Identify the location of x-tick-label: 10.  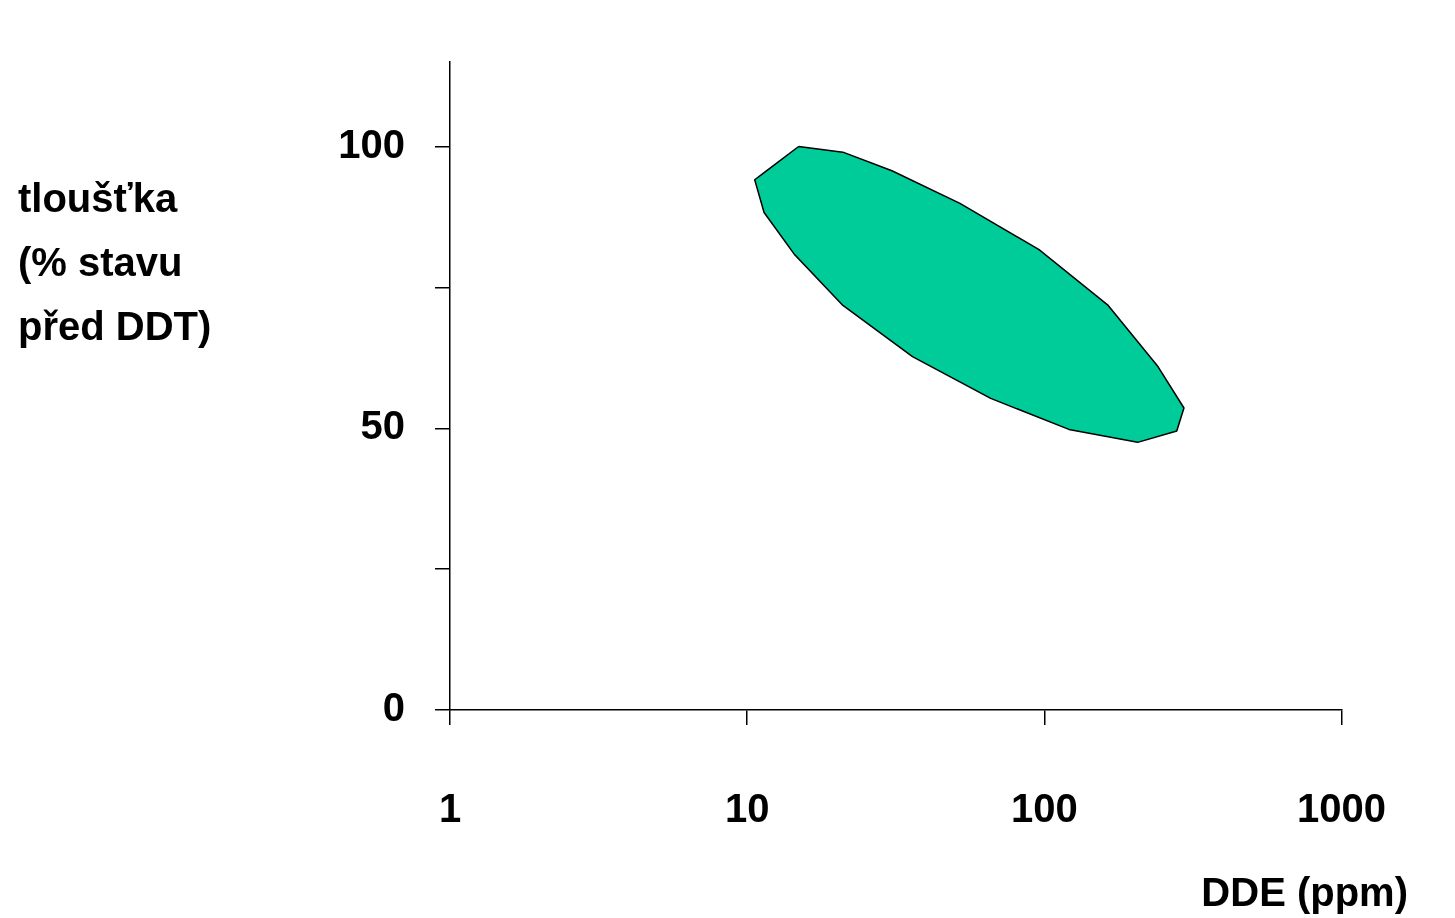
(747, 808).